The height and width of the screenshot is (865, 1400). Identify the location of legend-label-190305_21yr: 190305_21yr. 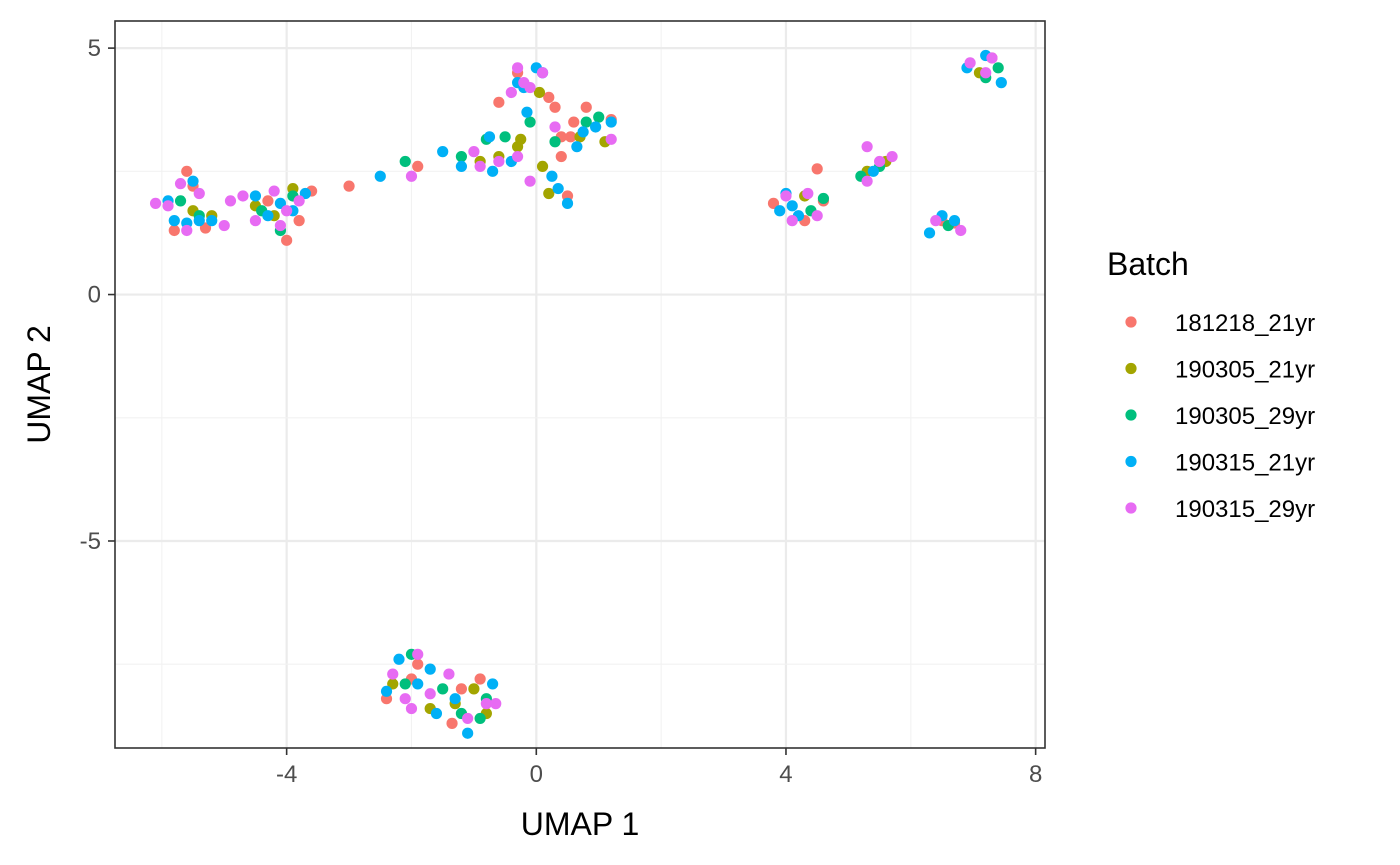
(1245, 370).